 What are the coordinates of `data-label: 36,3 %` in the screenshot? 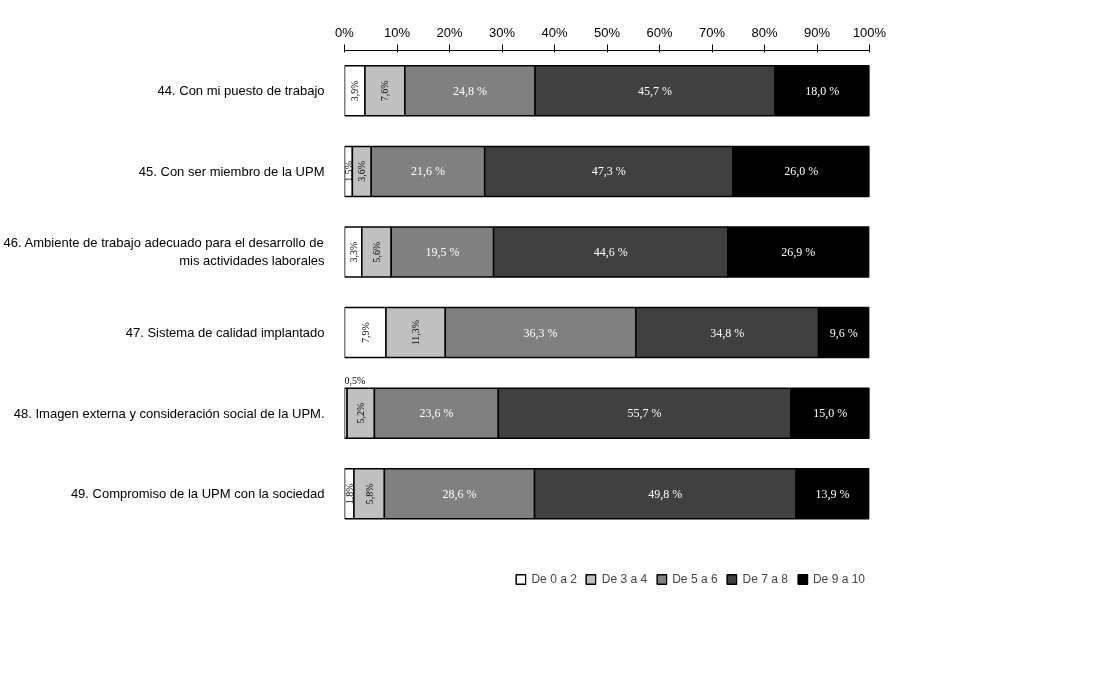 It's located at (540, 332).